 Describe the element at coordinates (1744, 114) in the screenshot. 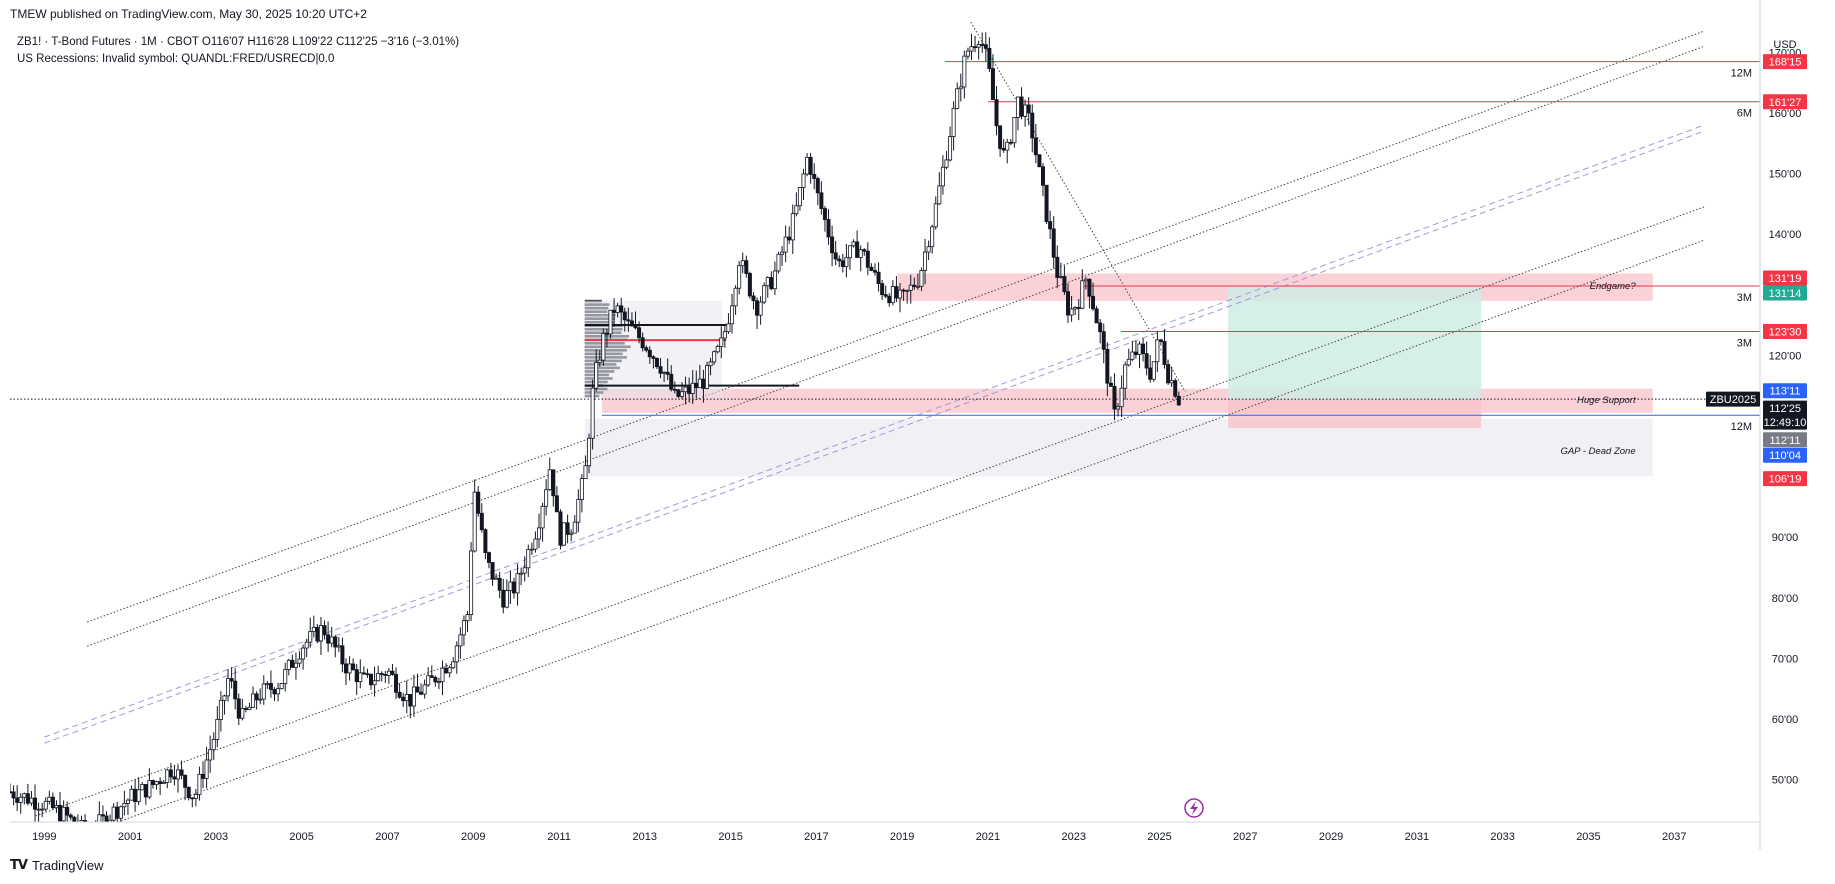

I see `timeframe-label-1: 6M` at that location.